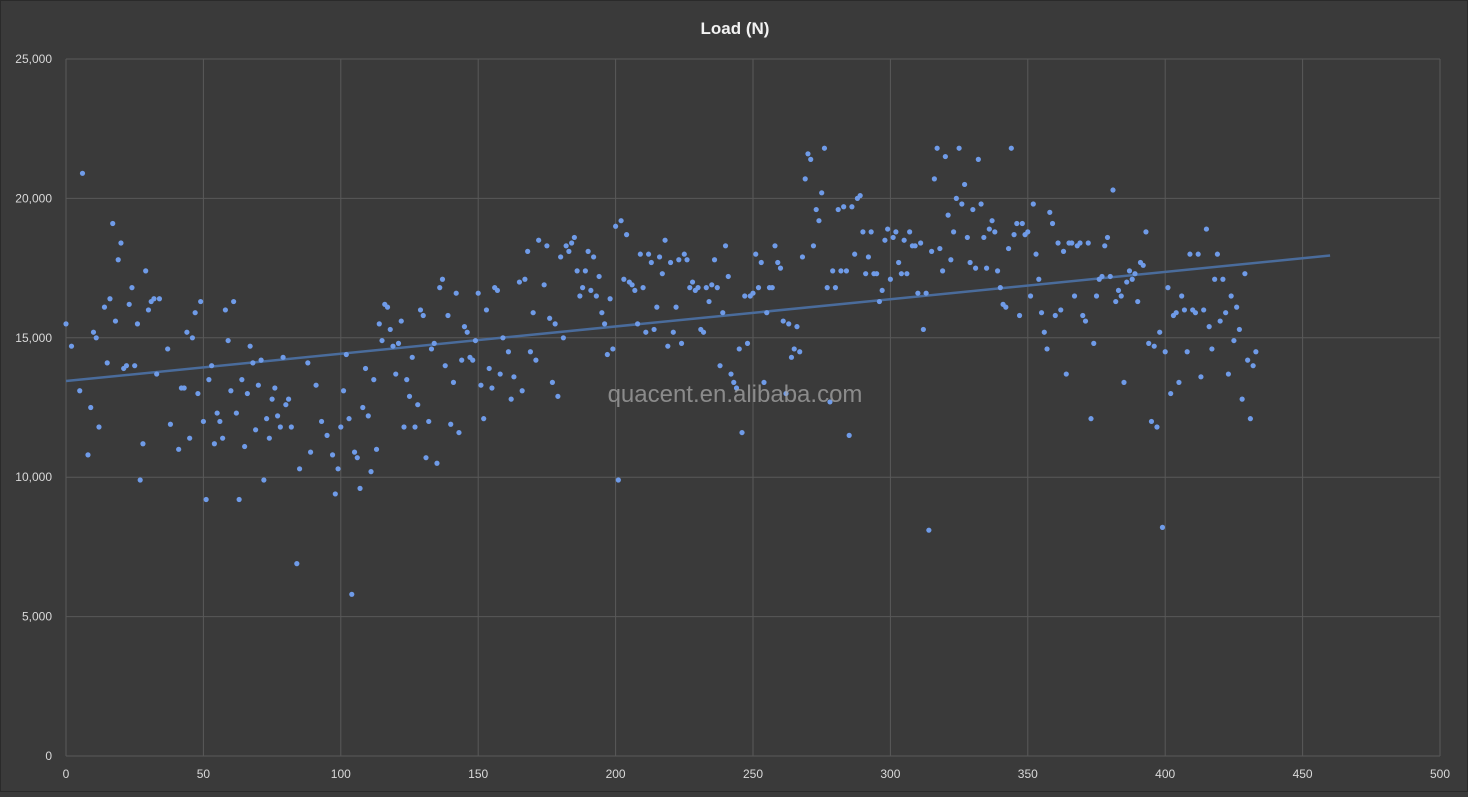 This screenshot has width=1468, height=797. I want to click on x-axis-tick-labels: 0 50 100 150 200 250 300 350 400 450 500, so click(757, 774).